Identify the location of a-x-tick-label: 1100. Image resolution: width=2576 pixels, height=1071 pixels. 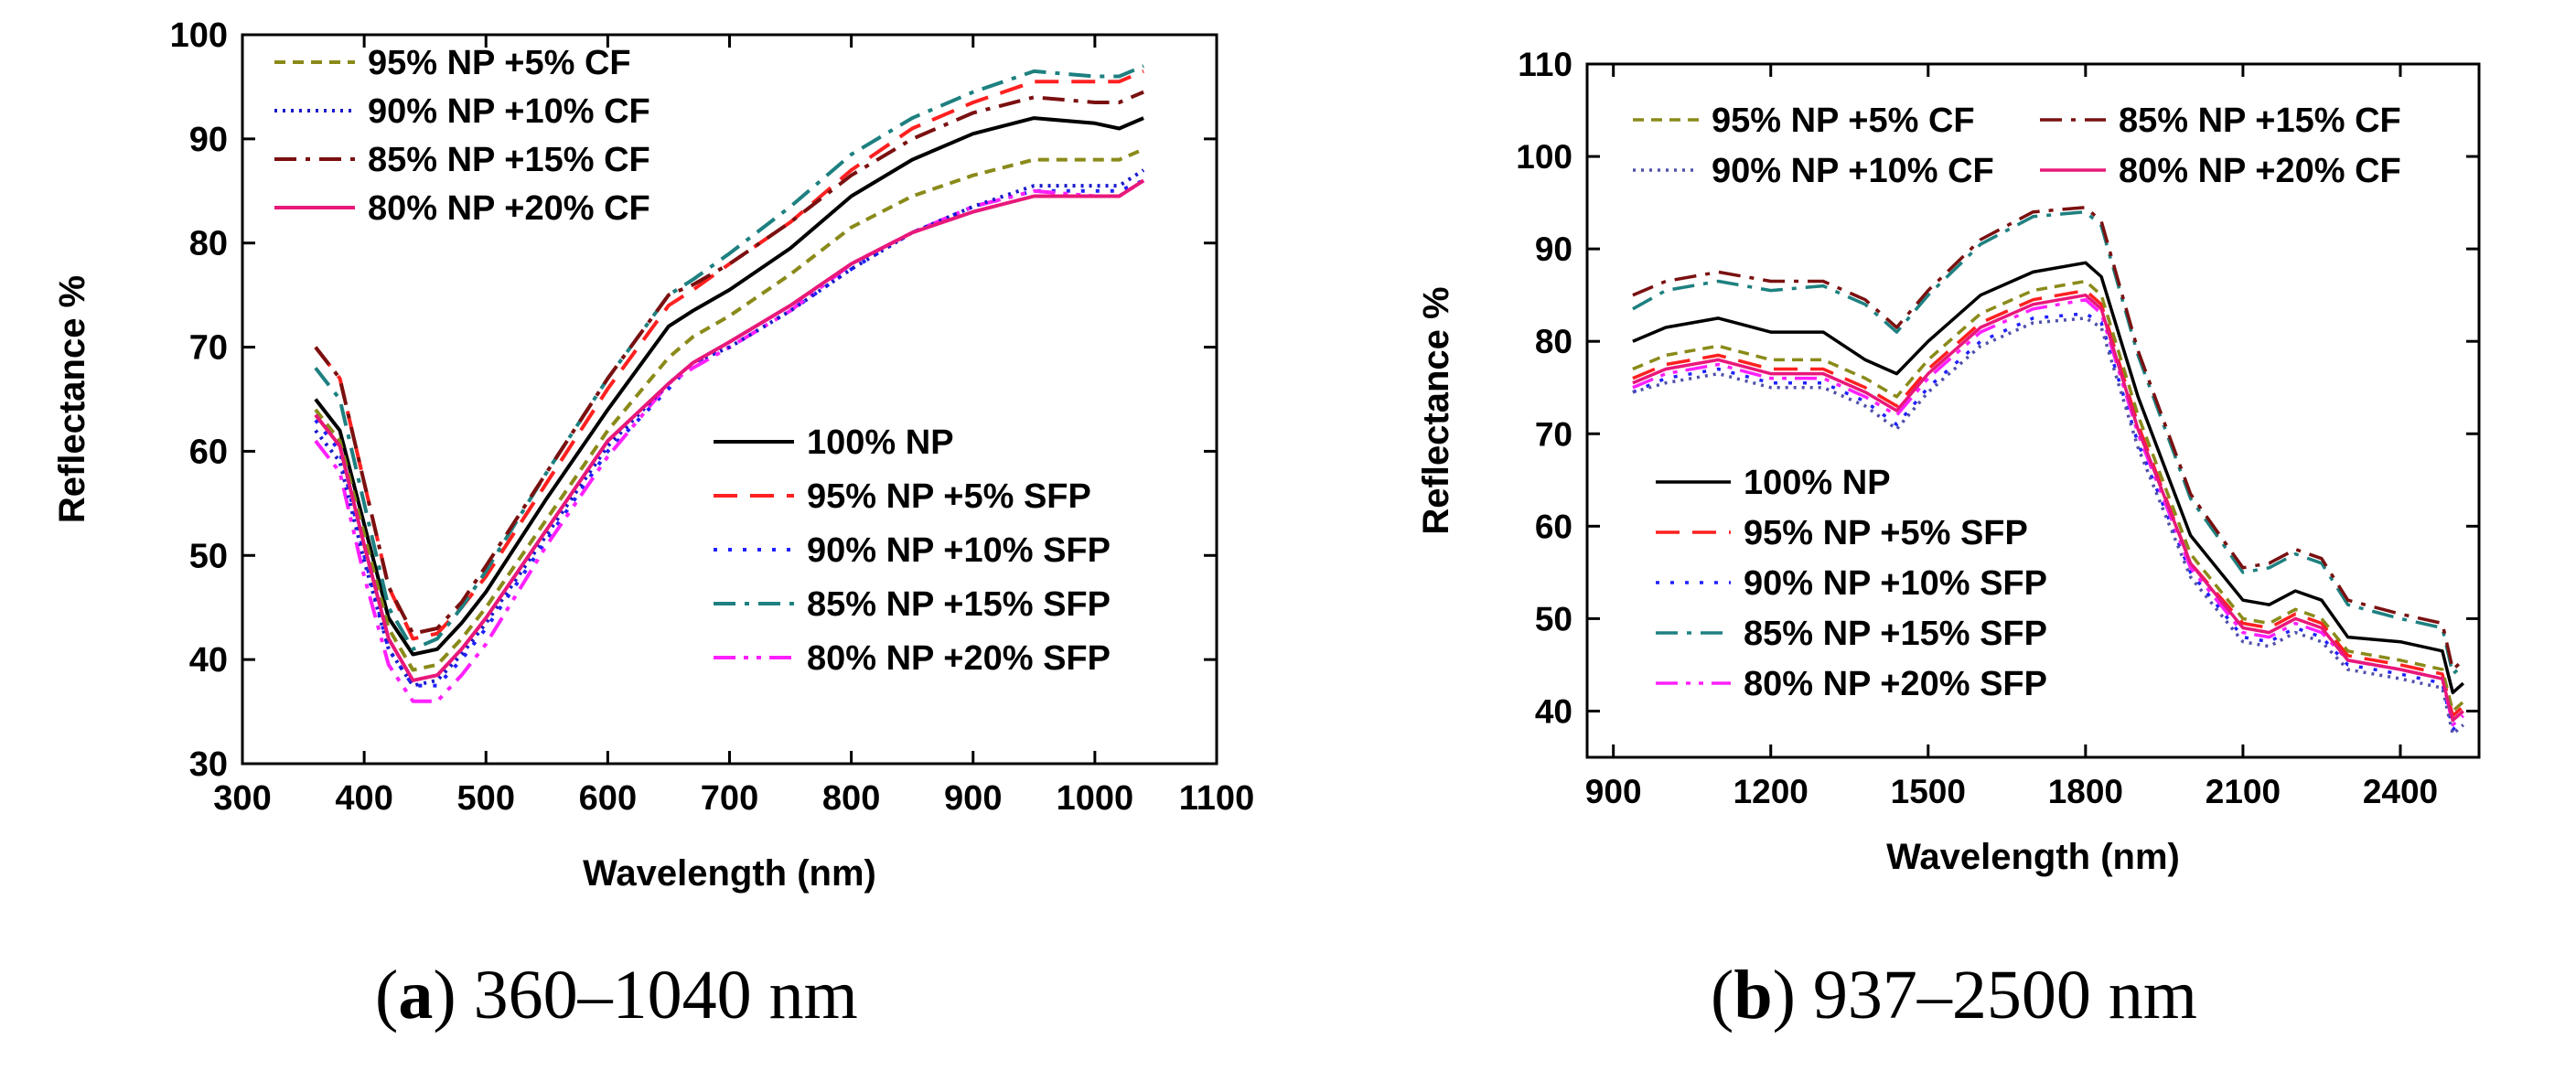
(1217, 798).